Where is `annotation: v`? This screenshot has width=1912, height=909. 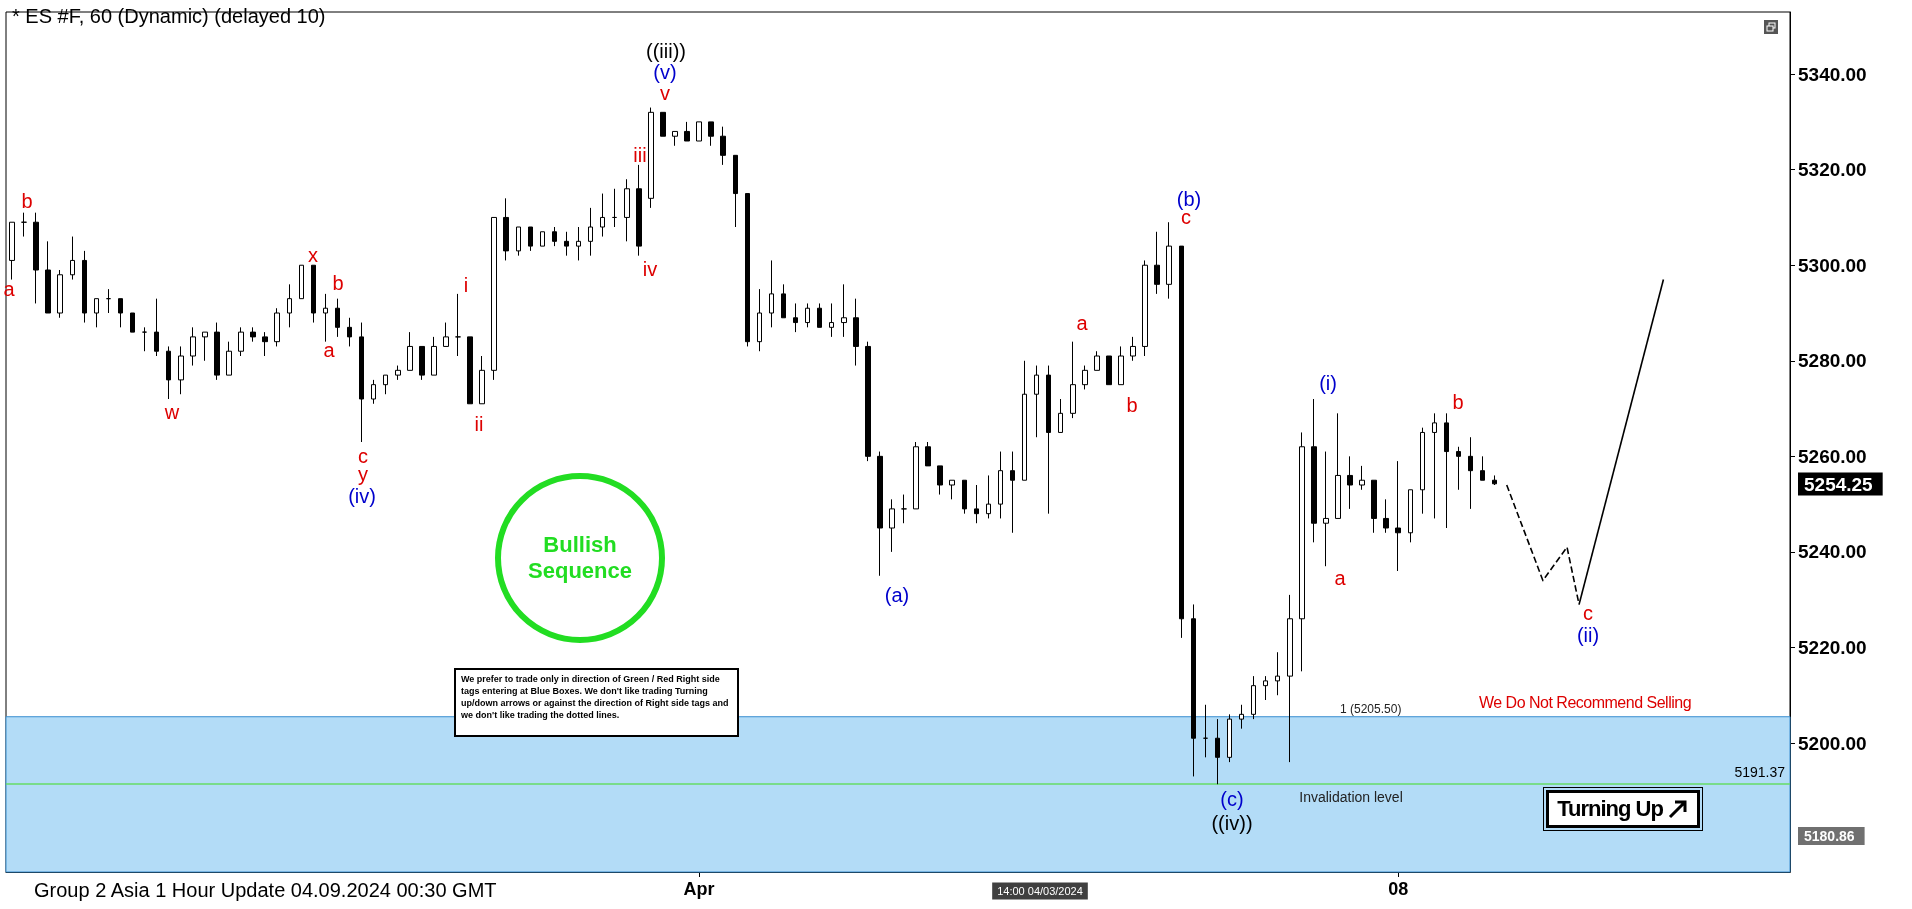
annotation: v is located at coordinates (665, 93).